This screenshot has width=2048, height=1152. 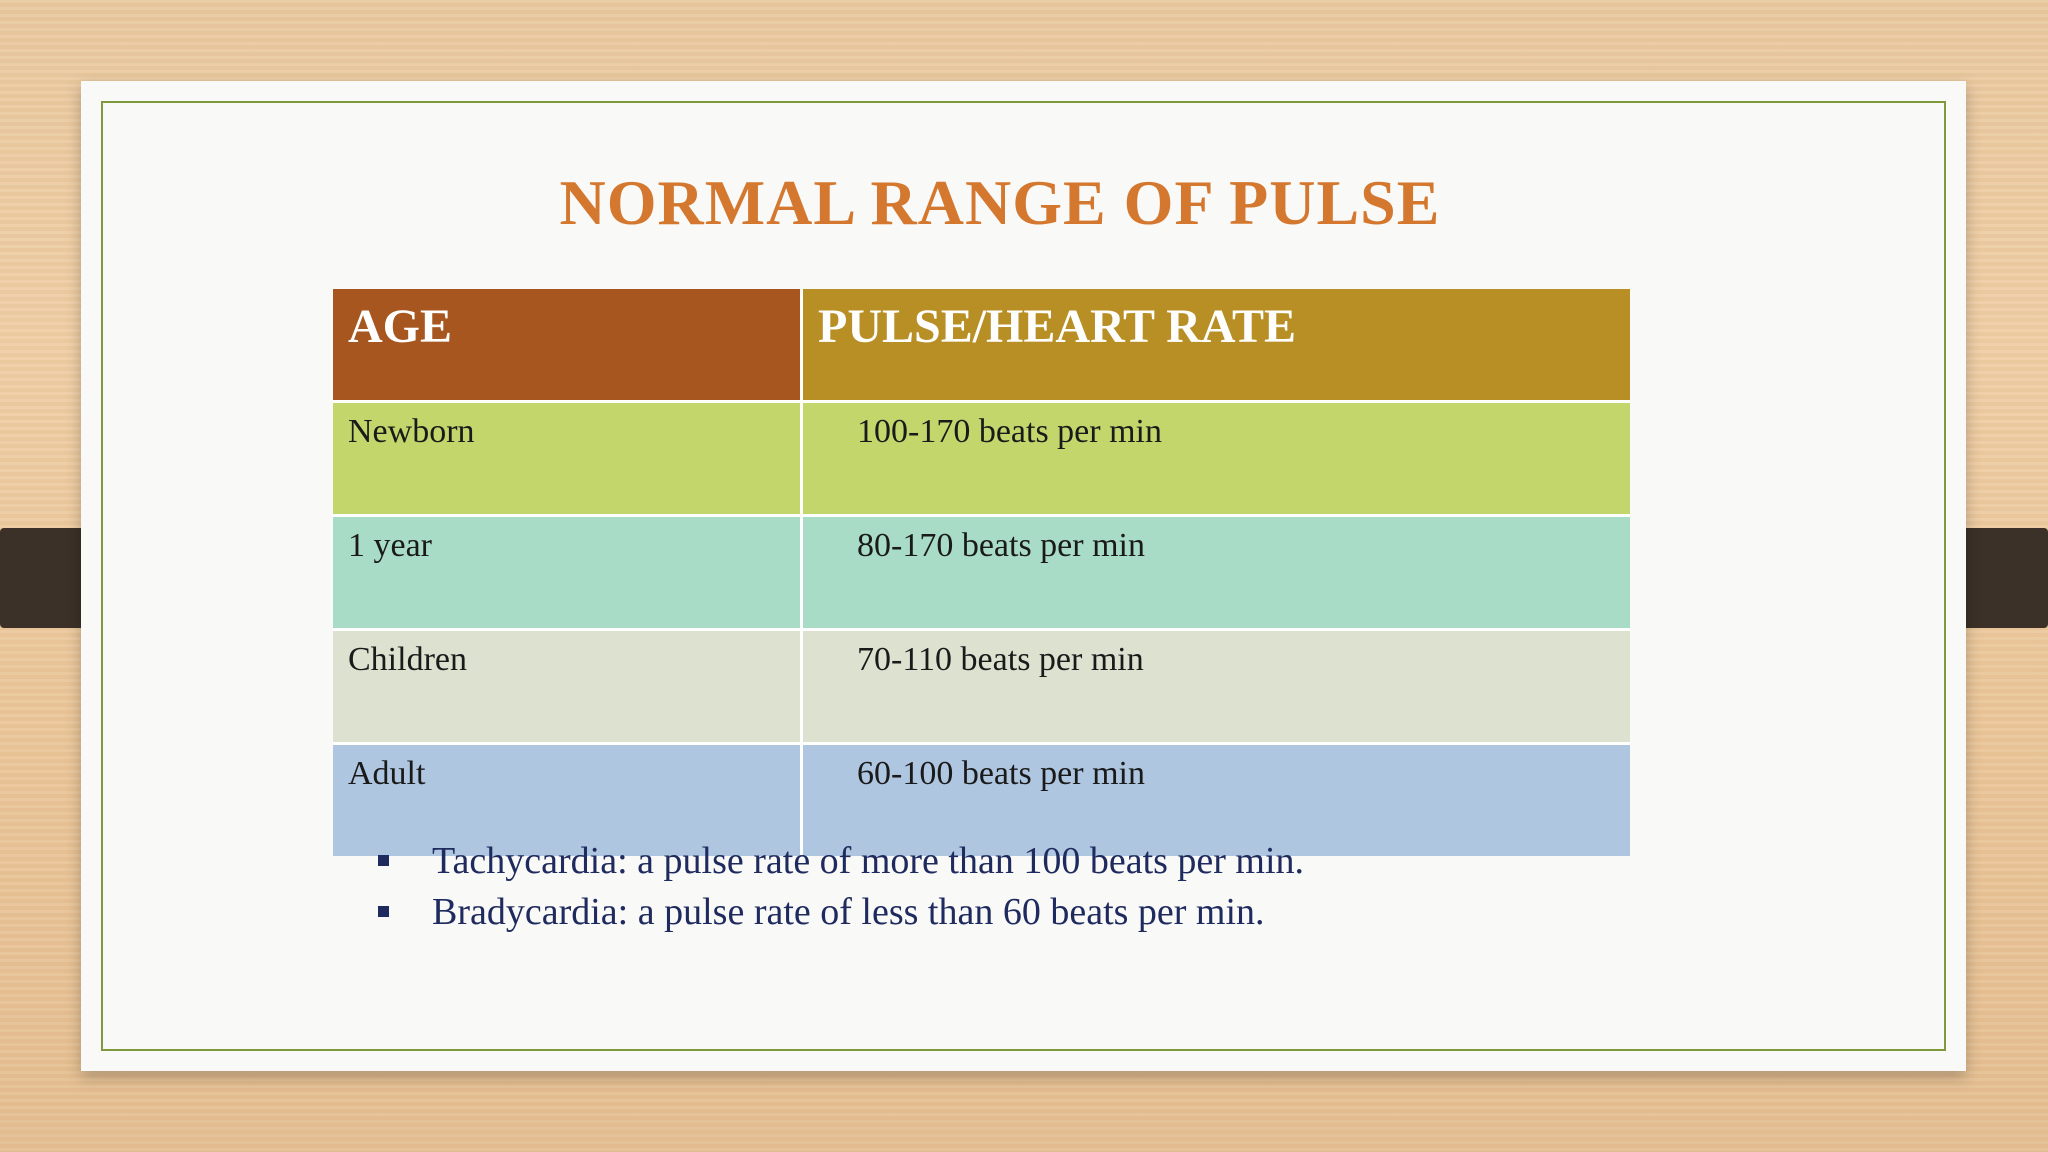 What do you see at coordinates (568, 460) in the screenshot?
I see `age-cell: Newborn` at bounding box center [568, 460].